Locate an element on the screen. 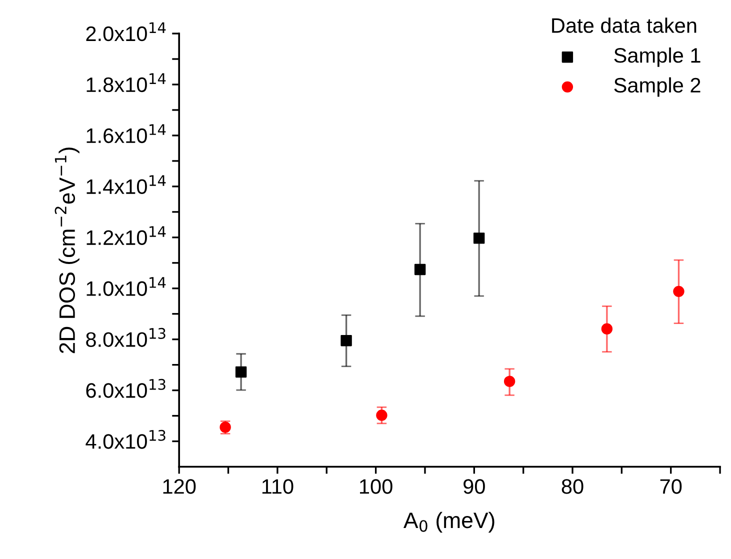  legend-label: Sample 2 is located at coordinates (657, 87).